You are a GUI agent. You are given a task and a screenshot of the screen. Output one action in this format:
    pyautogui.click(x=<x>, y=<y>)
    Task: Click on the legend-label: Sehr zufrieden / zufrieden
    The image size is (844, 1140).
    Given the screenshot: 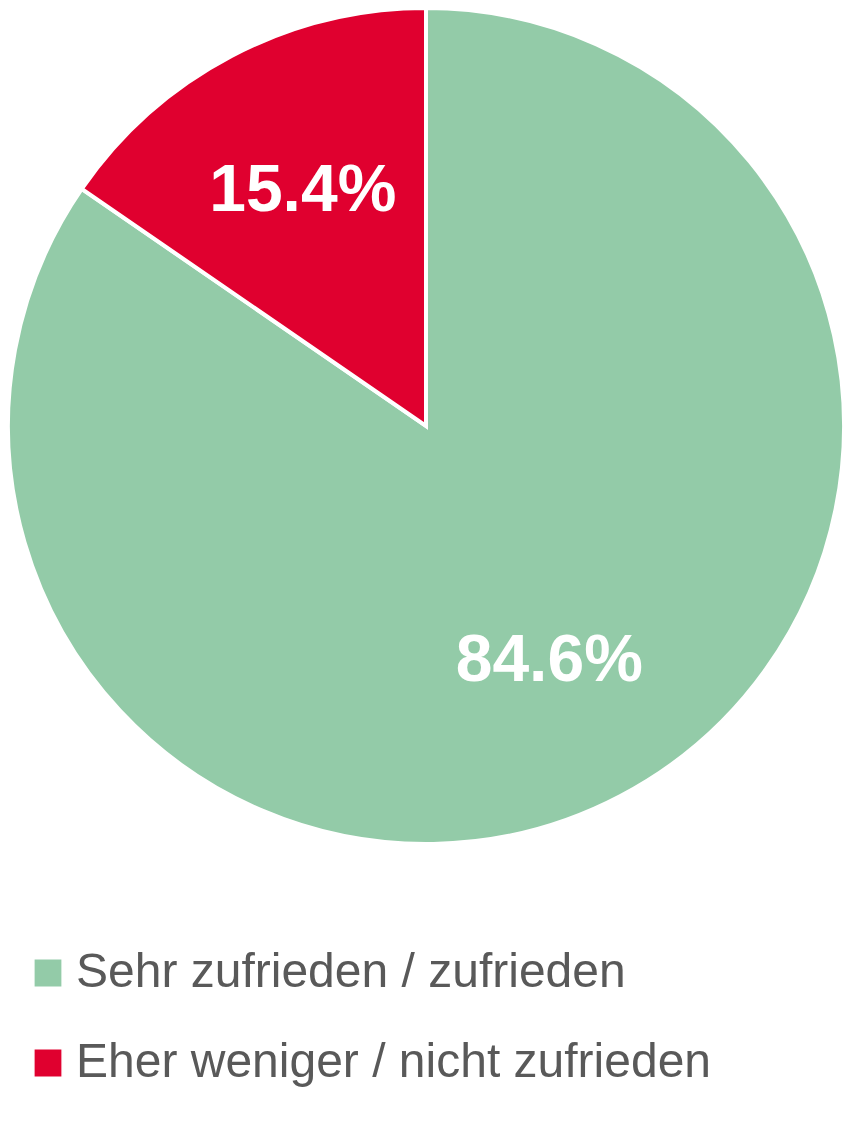 What is the action you would take?
    pyautogui.click(x=351, y=970)
    